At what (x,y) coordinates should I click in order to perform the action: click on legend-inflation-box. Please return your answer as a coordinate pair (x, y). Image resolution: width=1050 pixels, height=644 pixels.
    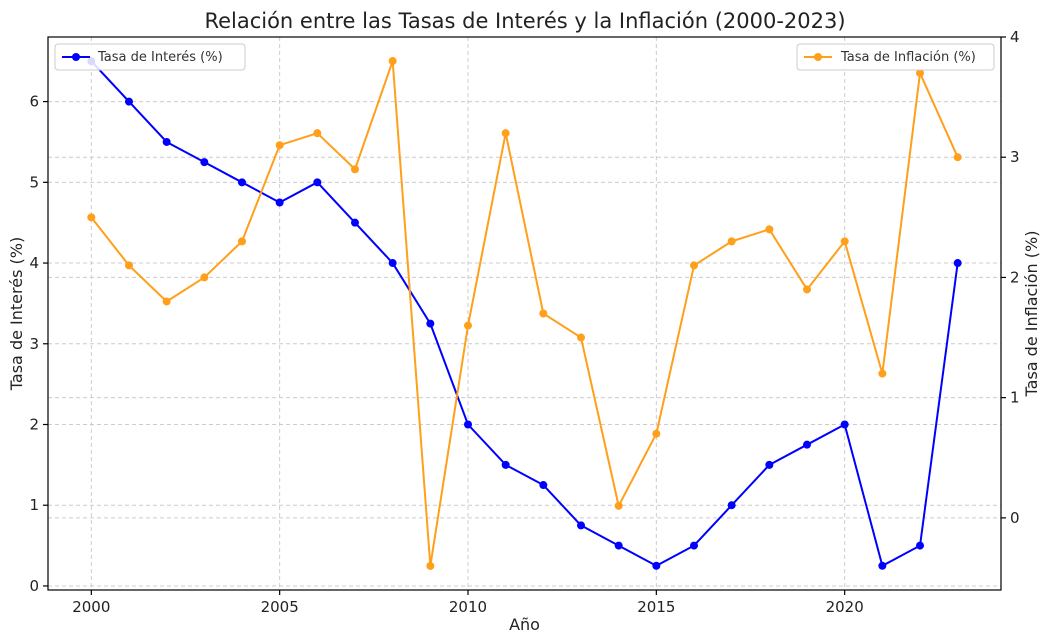
    Looking at the image, I should click on (895, 57).